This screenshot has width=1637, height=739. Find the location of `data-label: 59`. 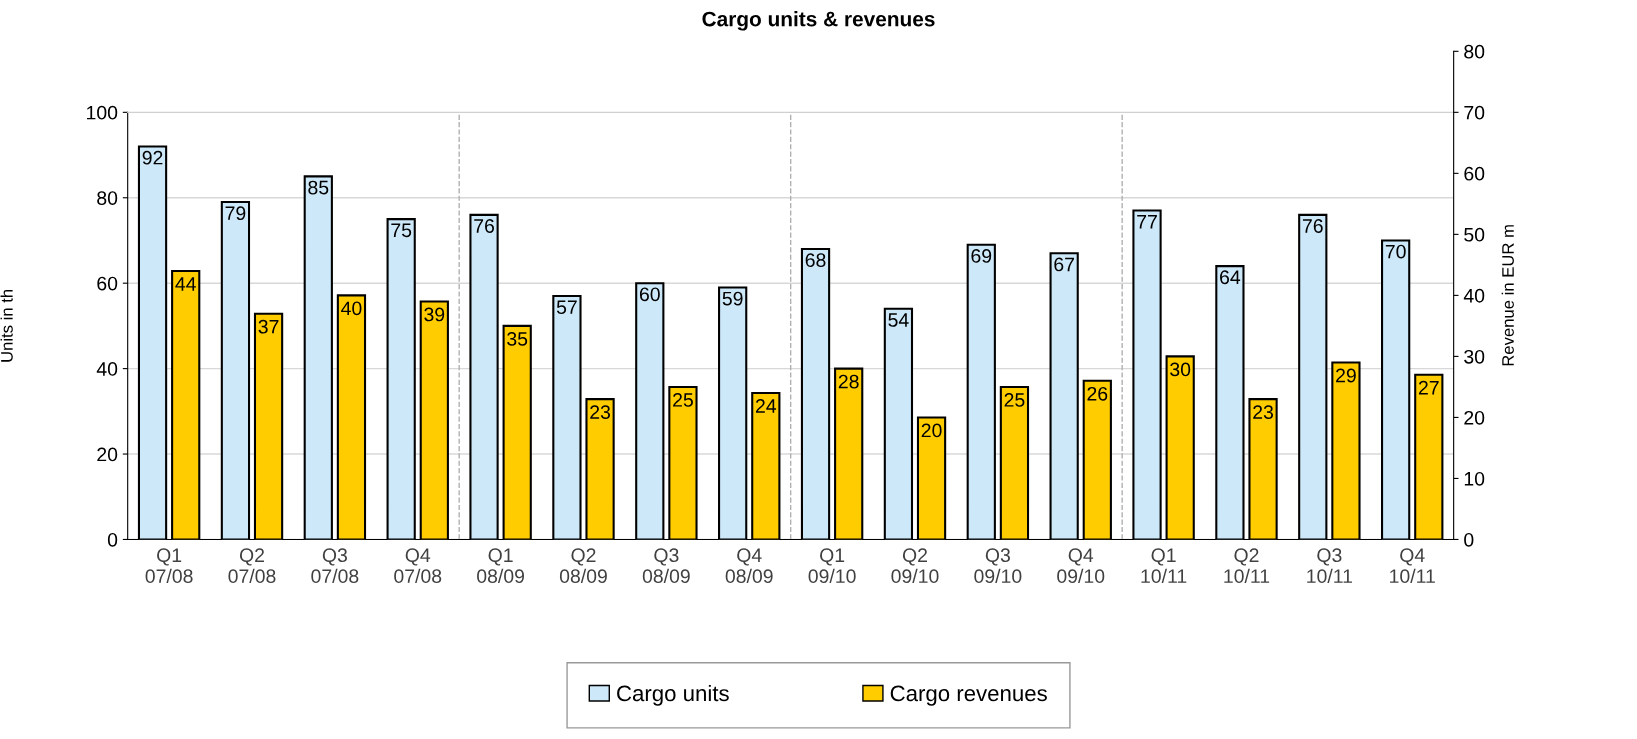

data-label: 59 is located at coordinates (732, 298).